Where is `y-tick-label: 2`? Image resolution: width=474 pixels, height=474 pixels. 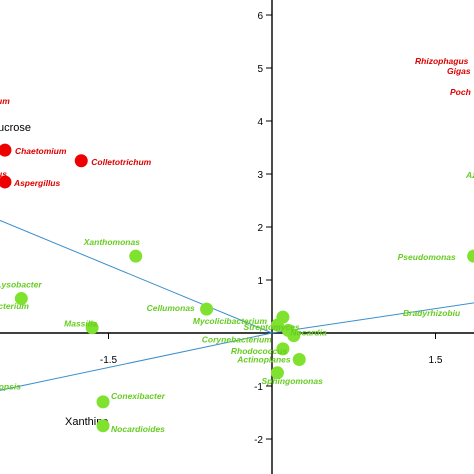
y-tick-label: 2 is located at coordinates (260, 228).